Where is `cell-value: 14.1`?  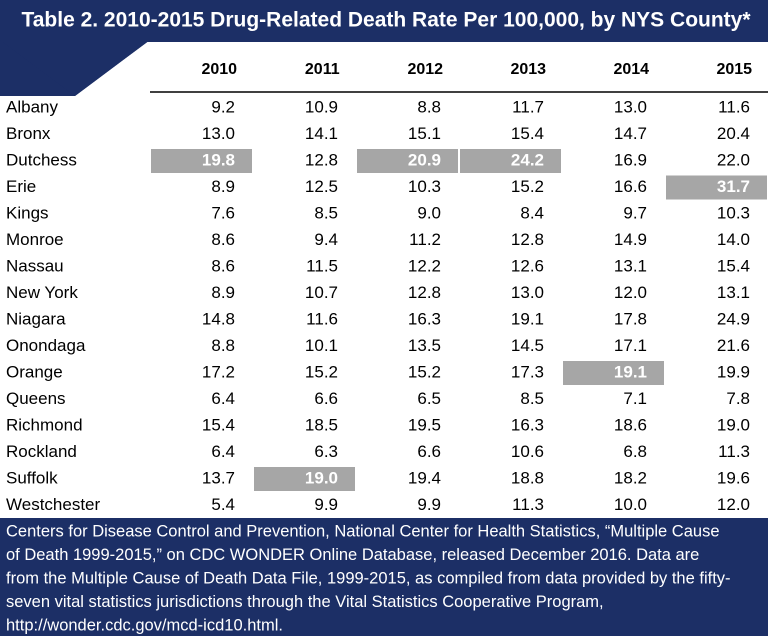 cell-value: 14.1 is located at coordinates (321, 133).